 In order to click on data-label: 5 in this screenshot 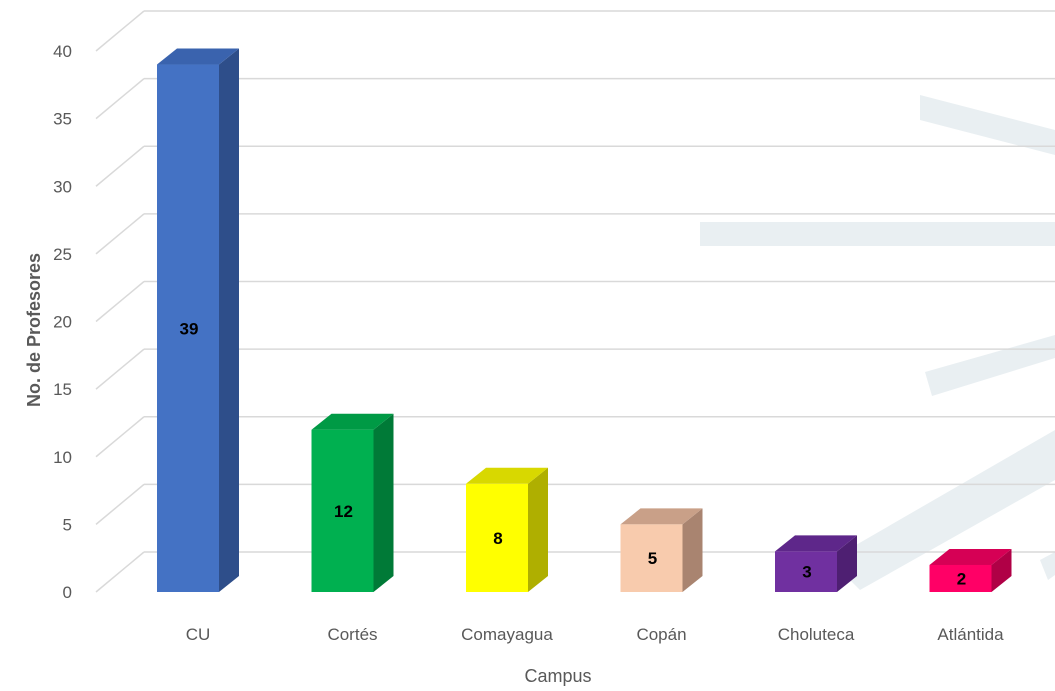, I will do `click(652, 558)`.